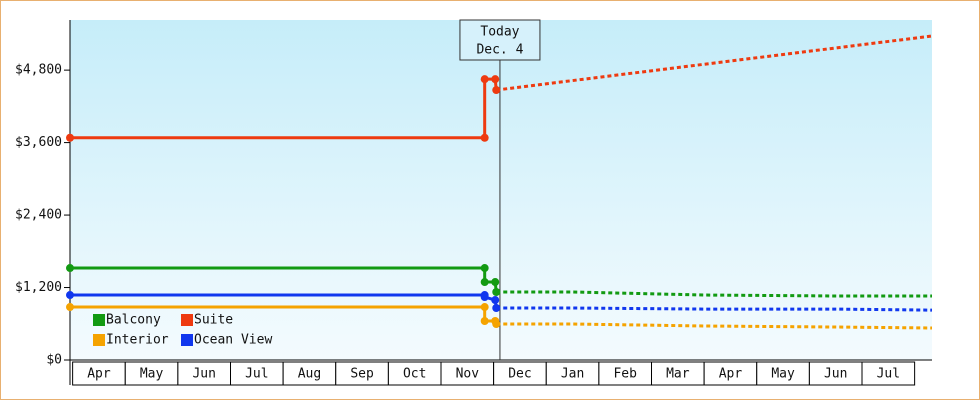  Describe the element at coordinates (414, 374) in the screenshot. I see `x-tick-label: Oct` at that location.